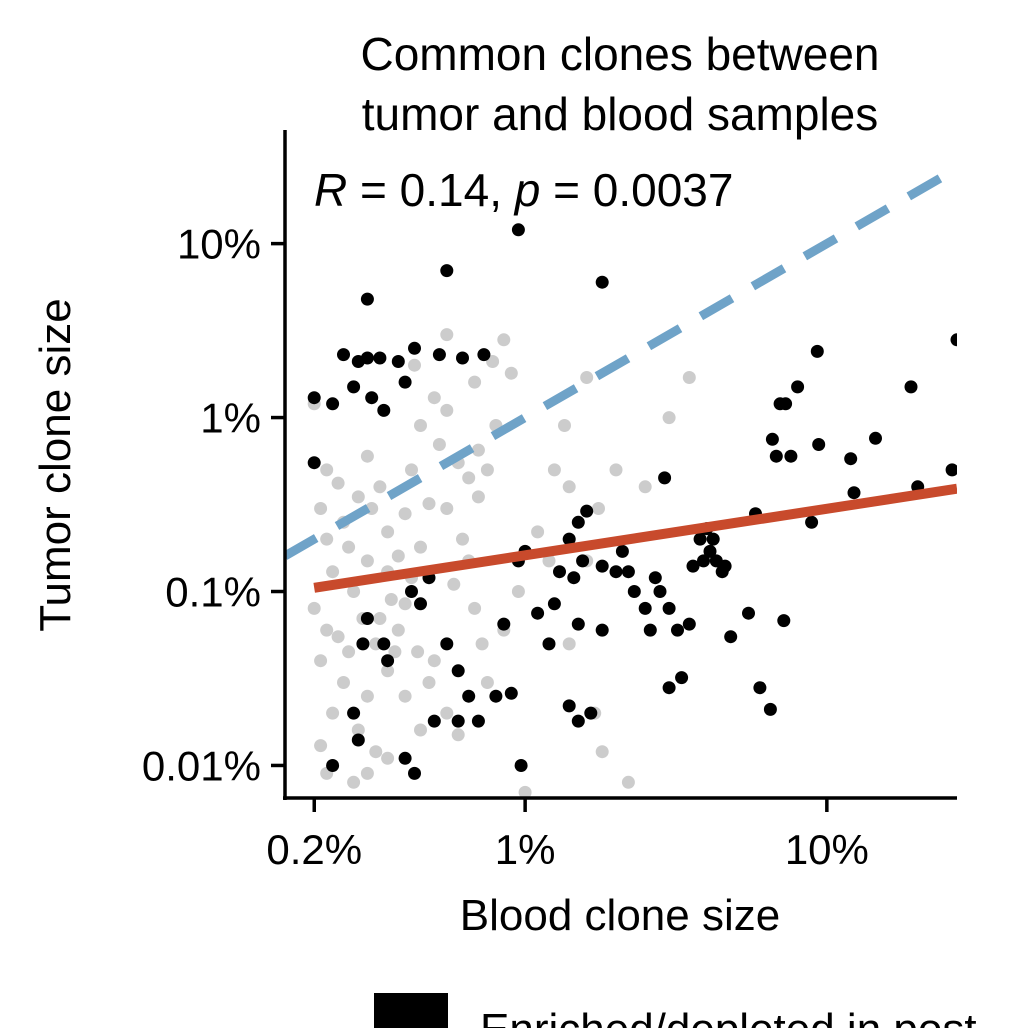  I want to click on y-axis-ticks: 0.01% 0.1% 1% 10%, so click(213, 505).